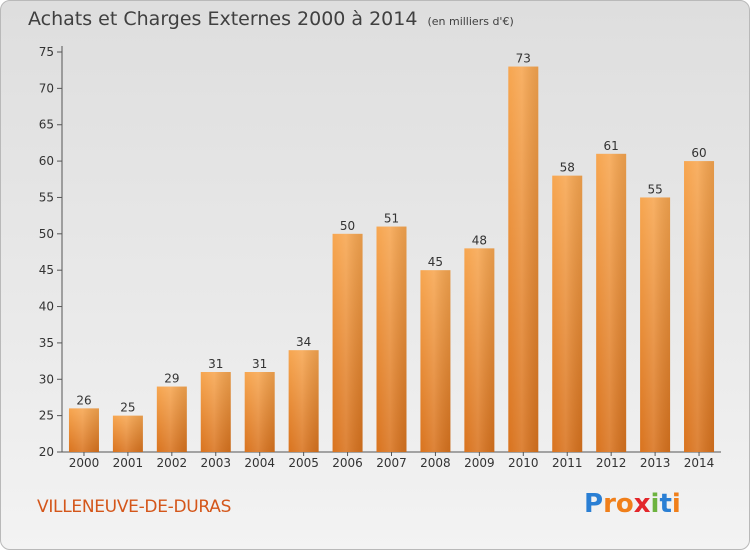 This screenshot has width=750, height=550. I want to click on x-tick-label: 2009, so click(479, 463).